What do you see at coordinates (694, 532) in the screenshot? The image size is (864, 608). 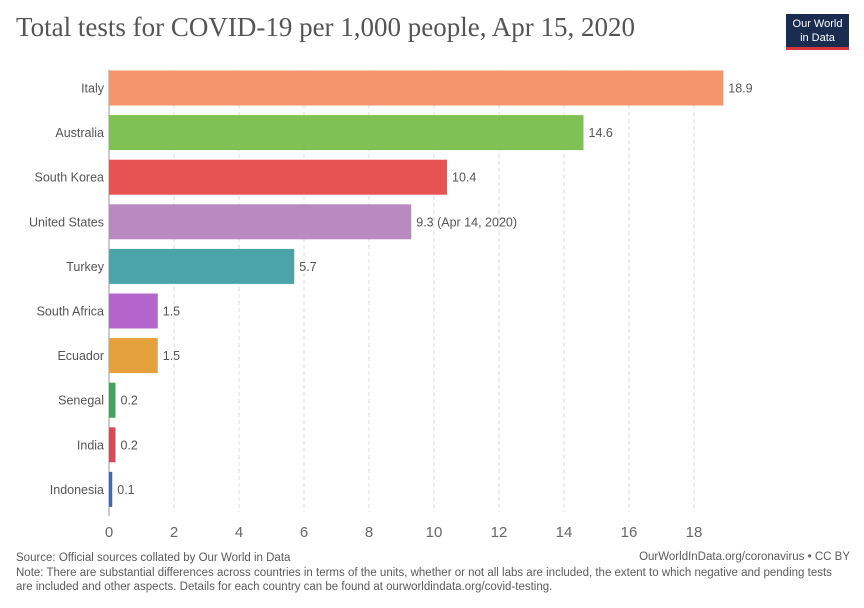 I see `x-tick-label: 18` at bounding box center [694, 532].